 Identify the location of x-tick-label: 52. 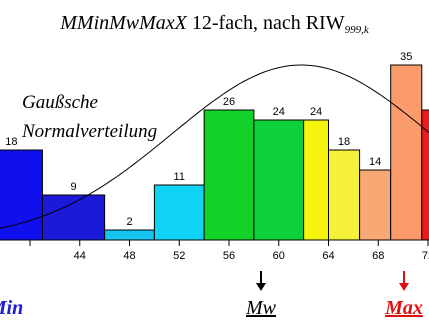
(179, 256).